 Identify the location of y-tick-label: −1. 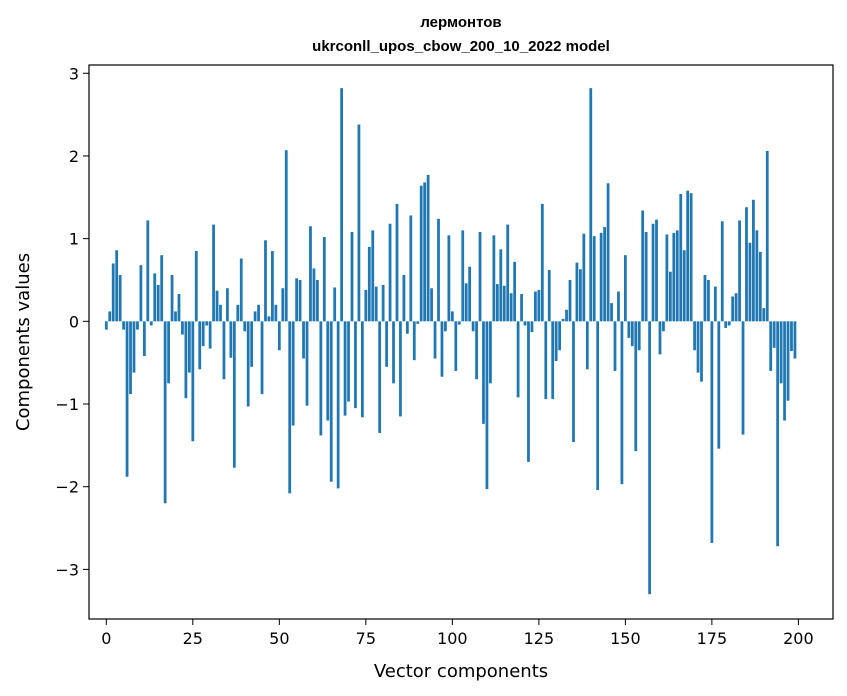
(67, 404).